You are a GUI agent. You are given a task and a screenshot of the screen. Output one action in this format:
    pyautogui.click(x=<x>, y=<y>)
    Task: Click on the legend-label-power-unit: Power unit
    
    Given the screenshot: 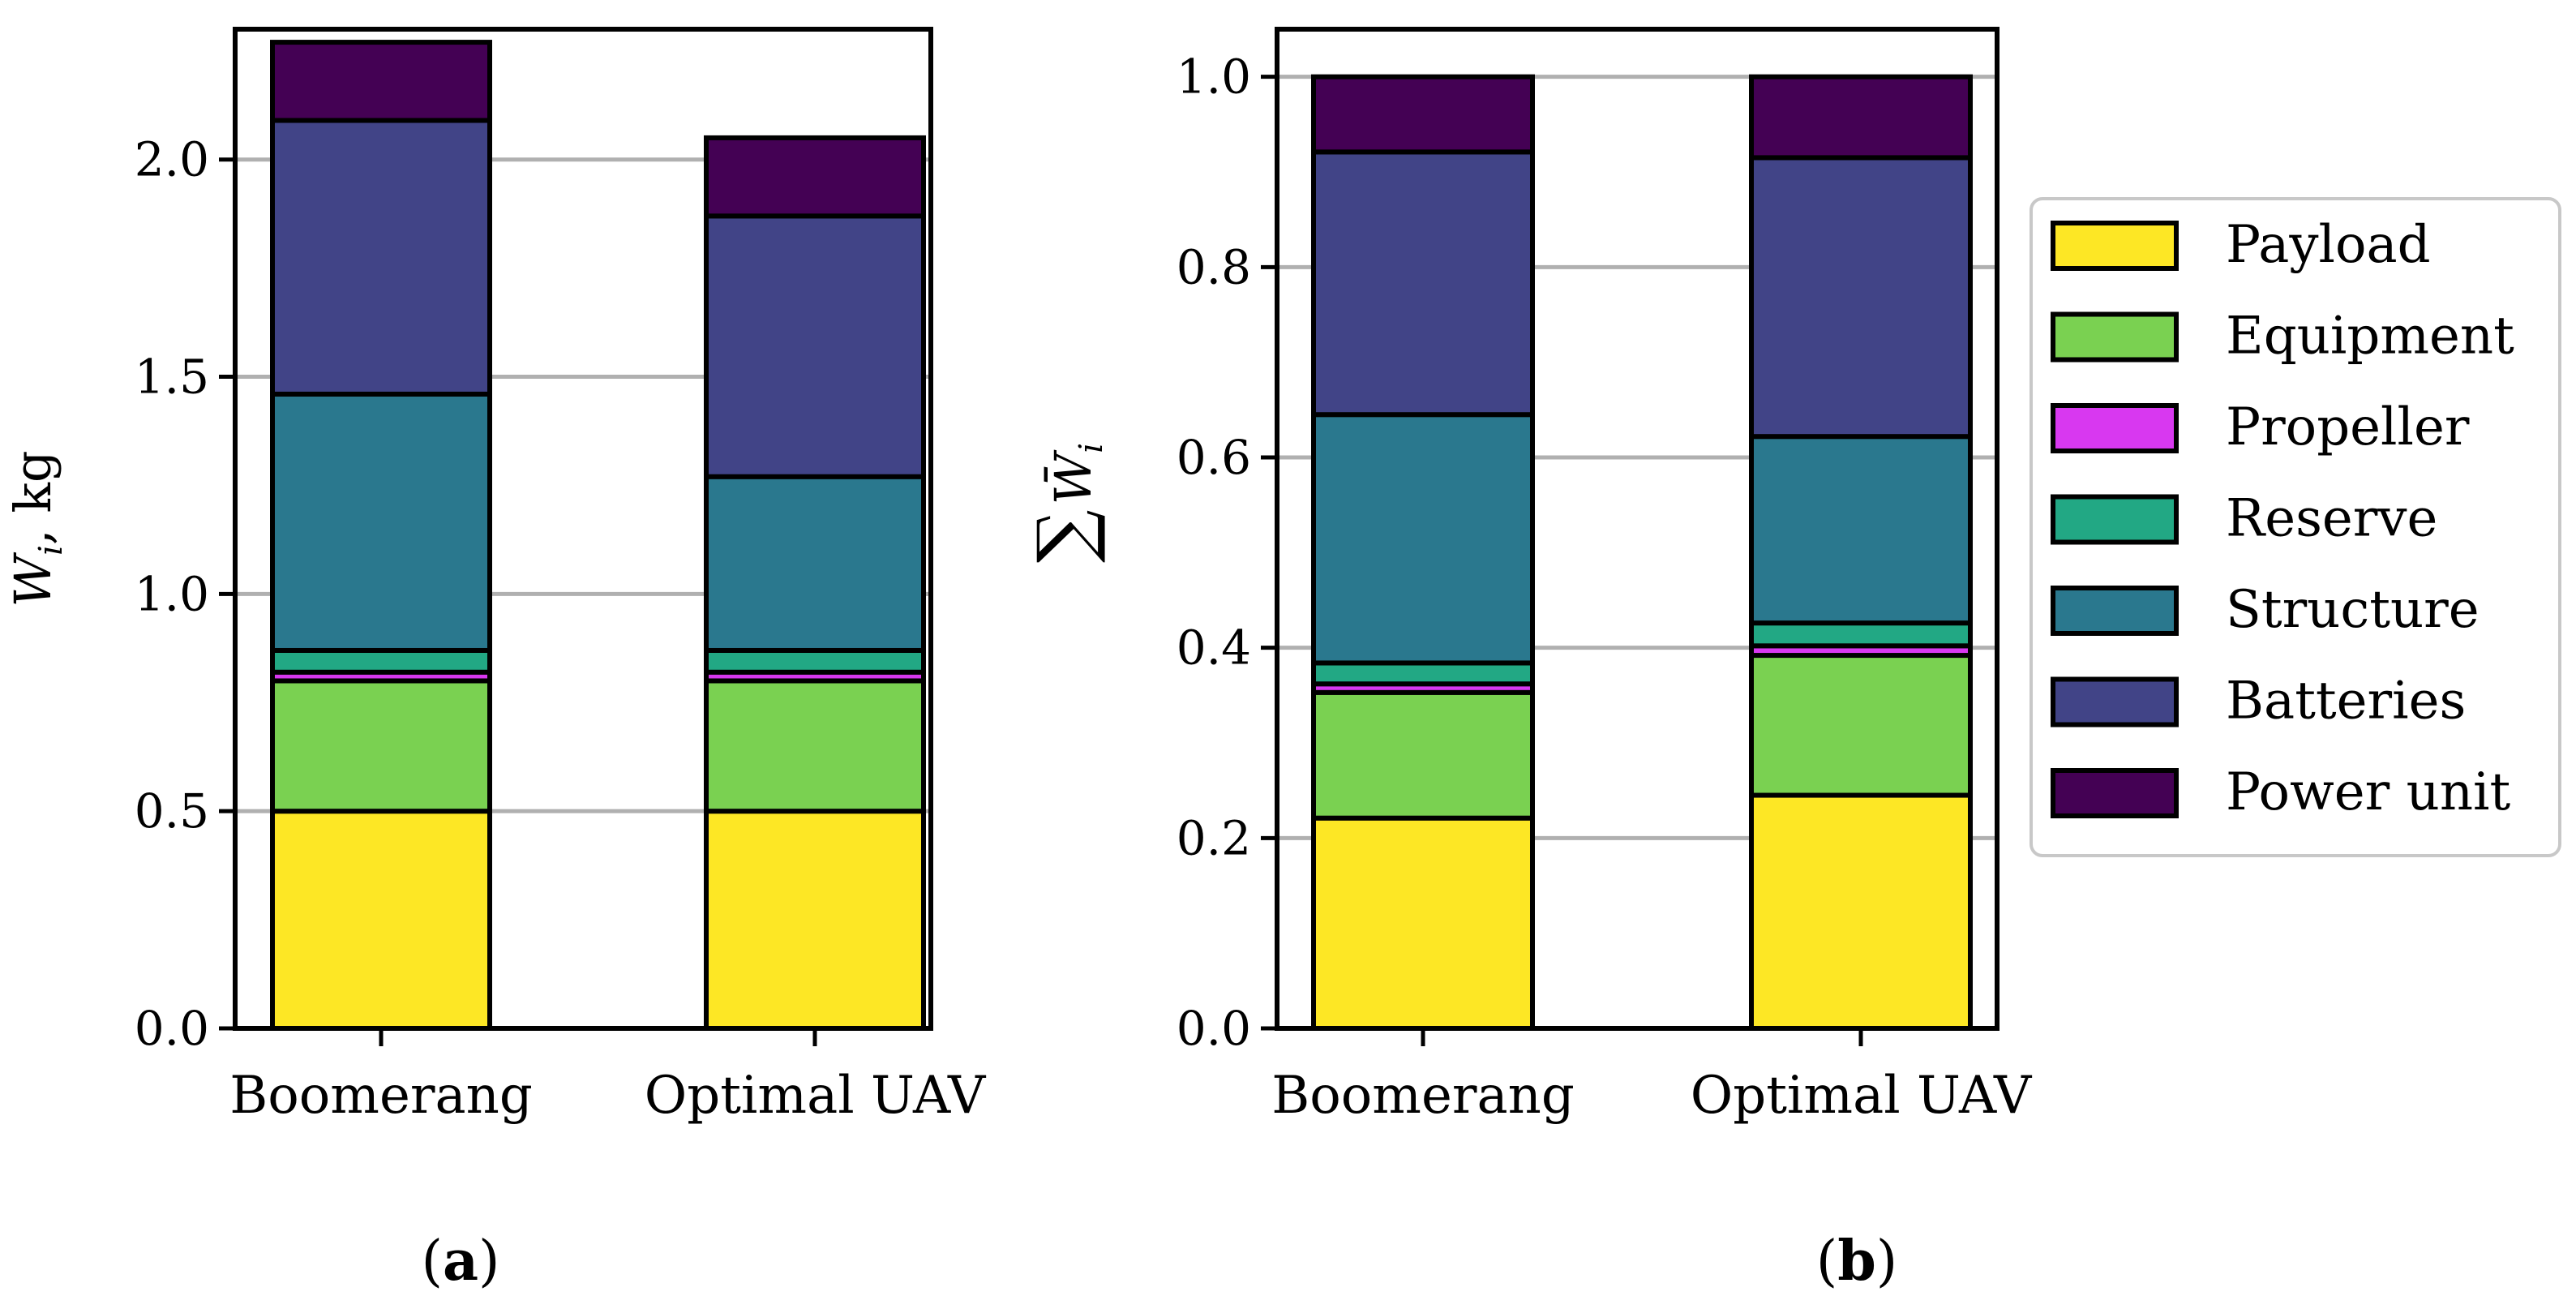 What is the action you would take?
    pyautogui.click(x=2368, y=792)
    